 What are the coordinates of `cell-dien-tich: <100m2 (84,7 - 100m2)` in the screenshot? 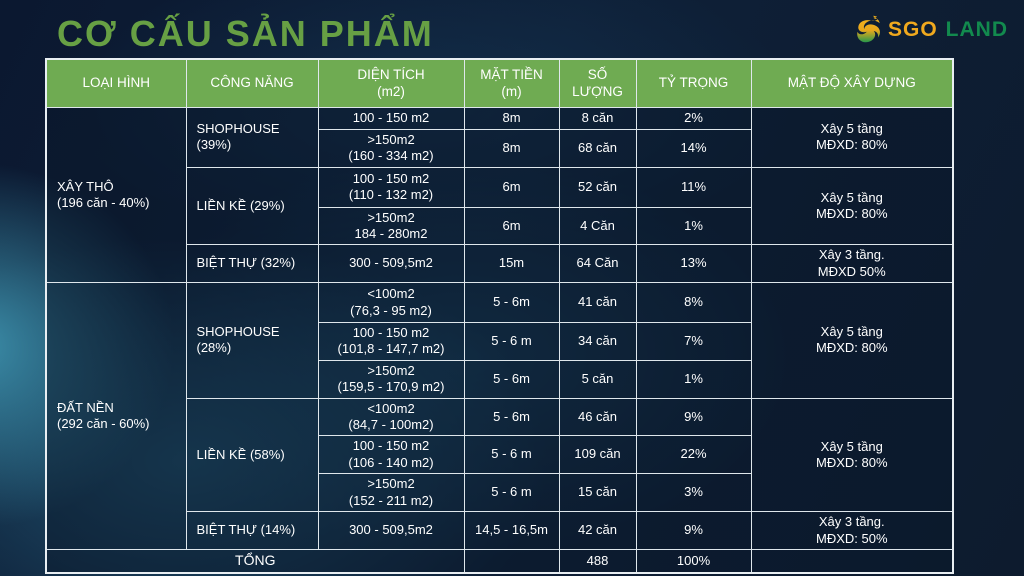 It's located at (391, 416).